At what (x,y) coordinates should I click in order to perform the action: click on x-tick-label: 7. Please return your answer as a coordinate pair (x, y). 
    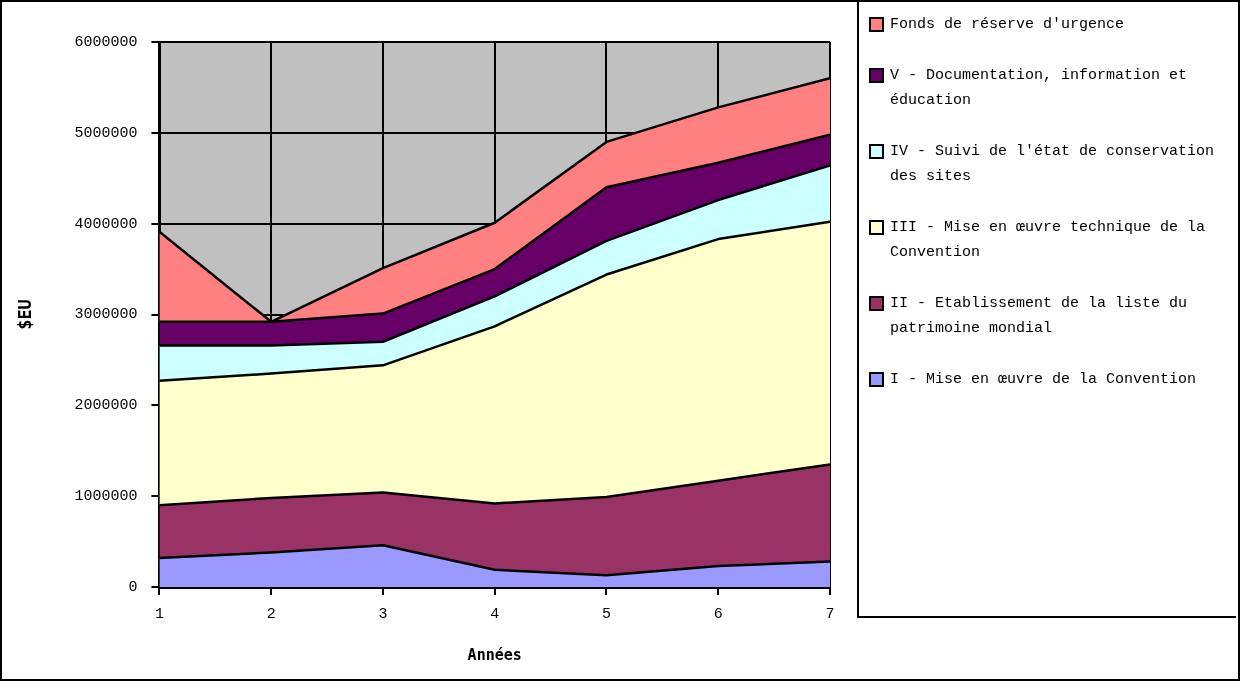
    Looking at the image, I should click on (830, 614).